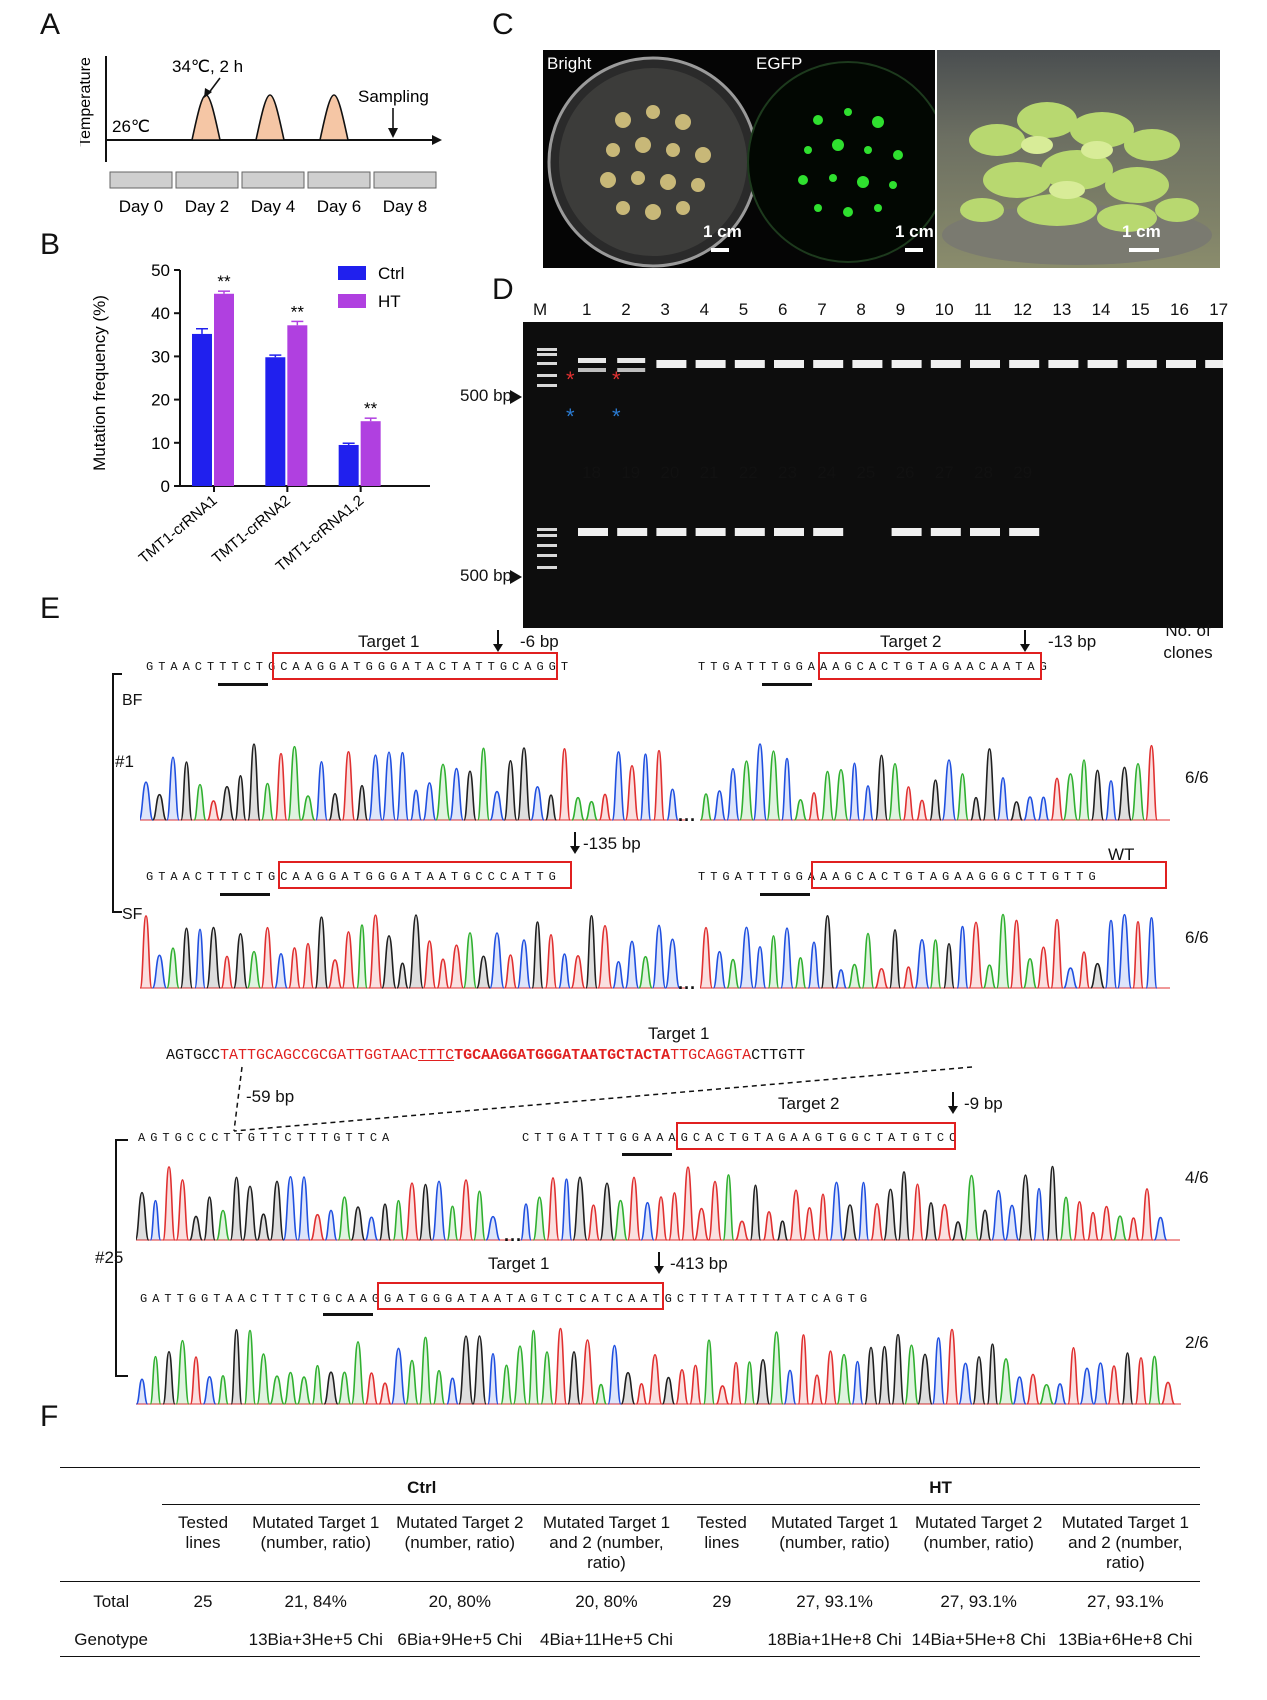  What do you see at coordinates (612, 843) in the screenshot?
I see `deletion-label: -135 bp` at bounding box center [612, 843].